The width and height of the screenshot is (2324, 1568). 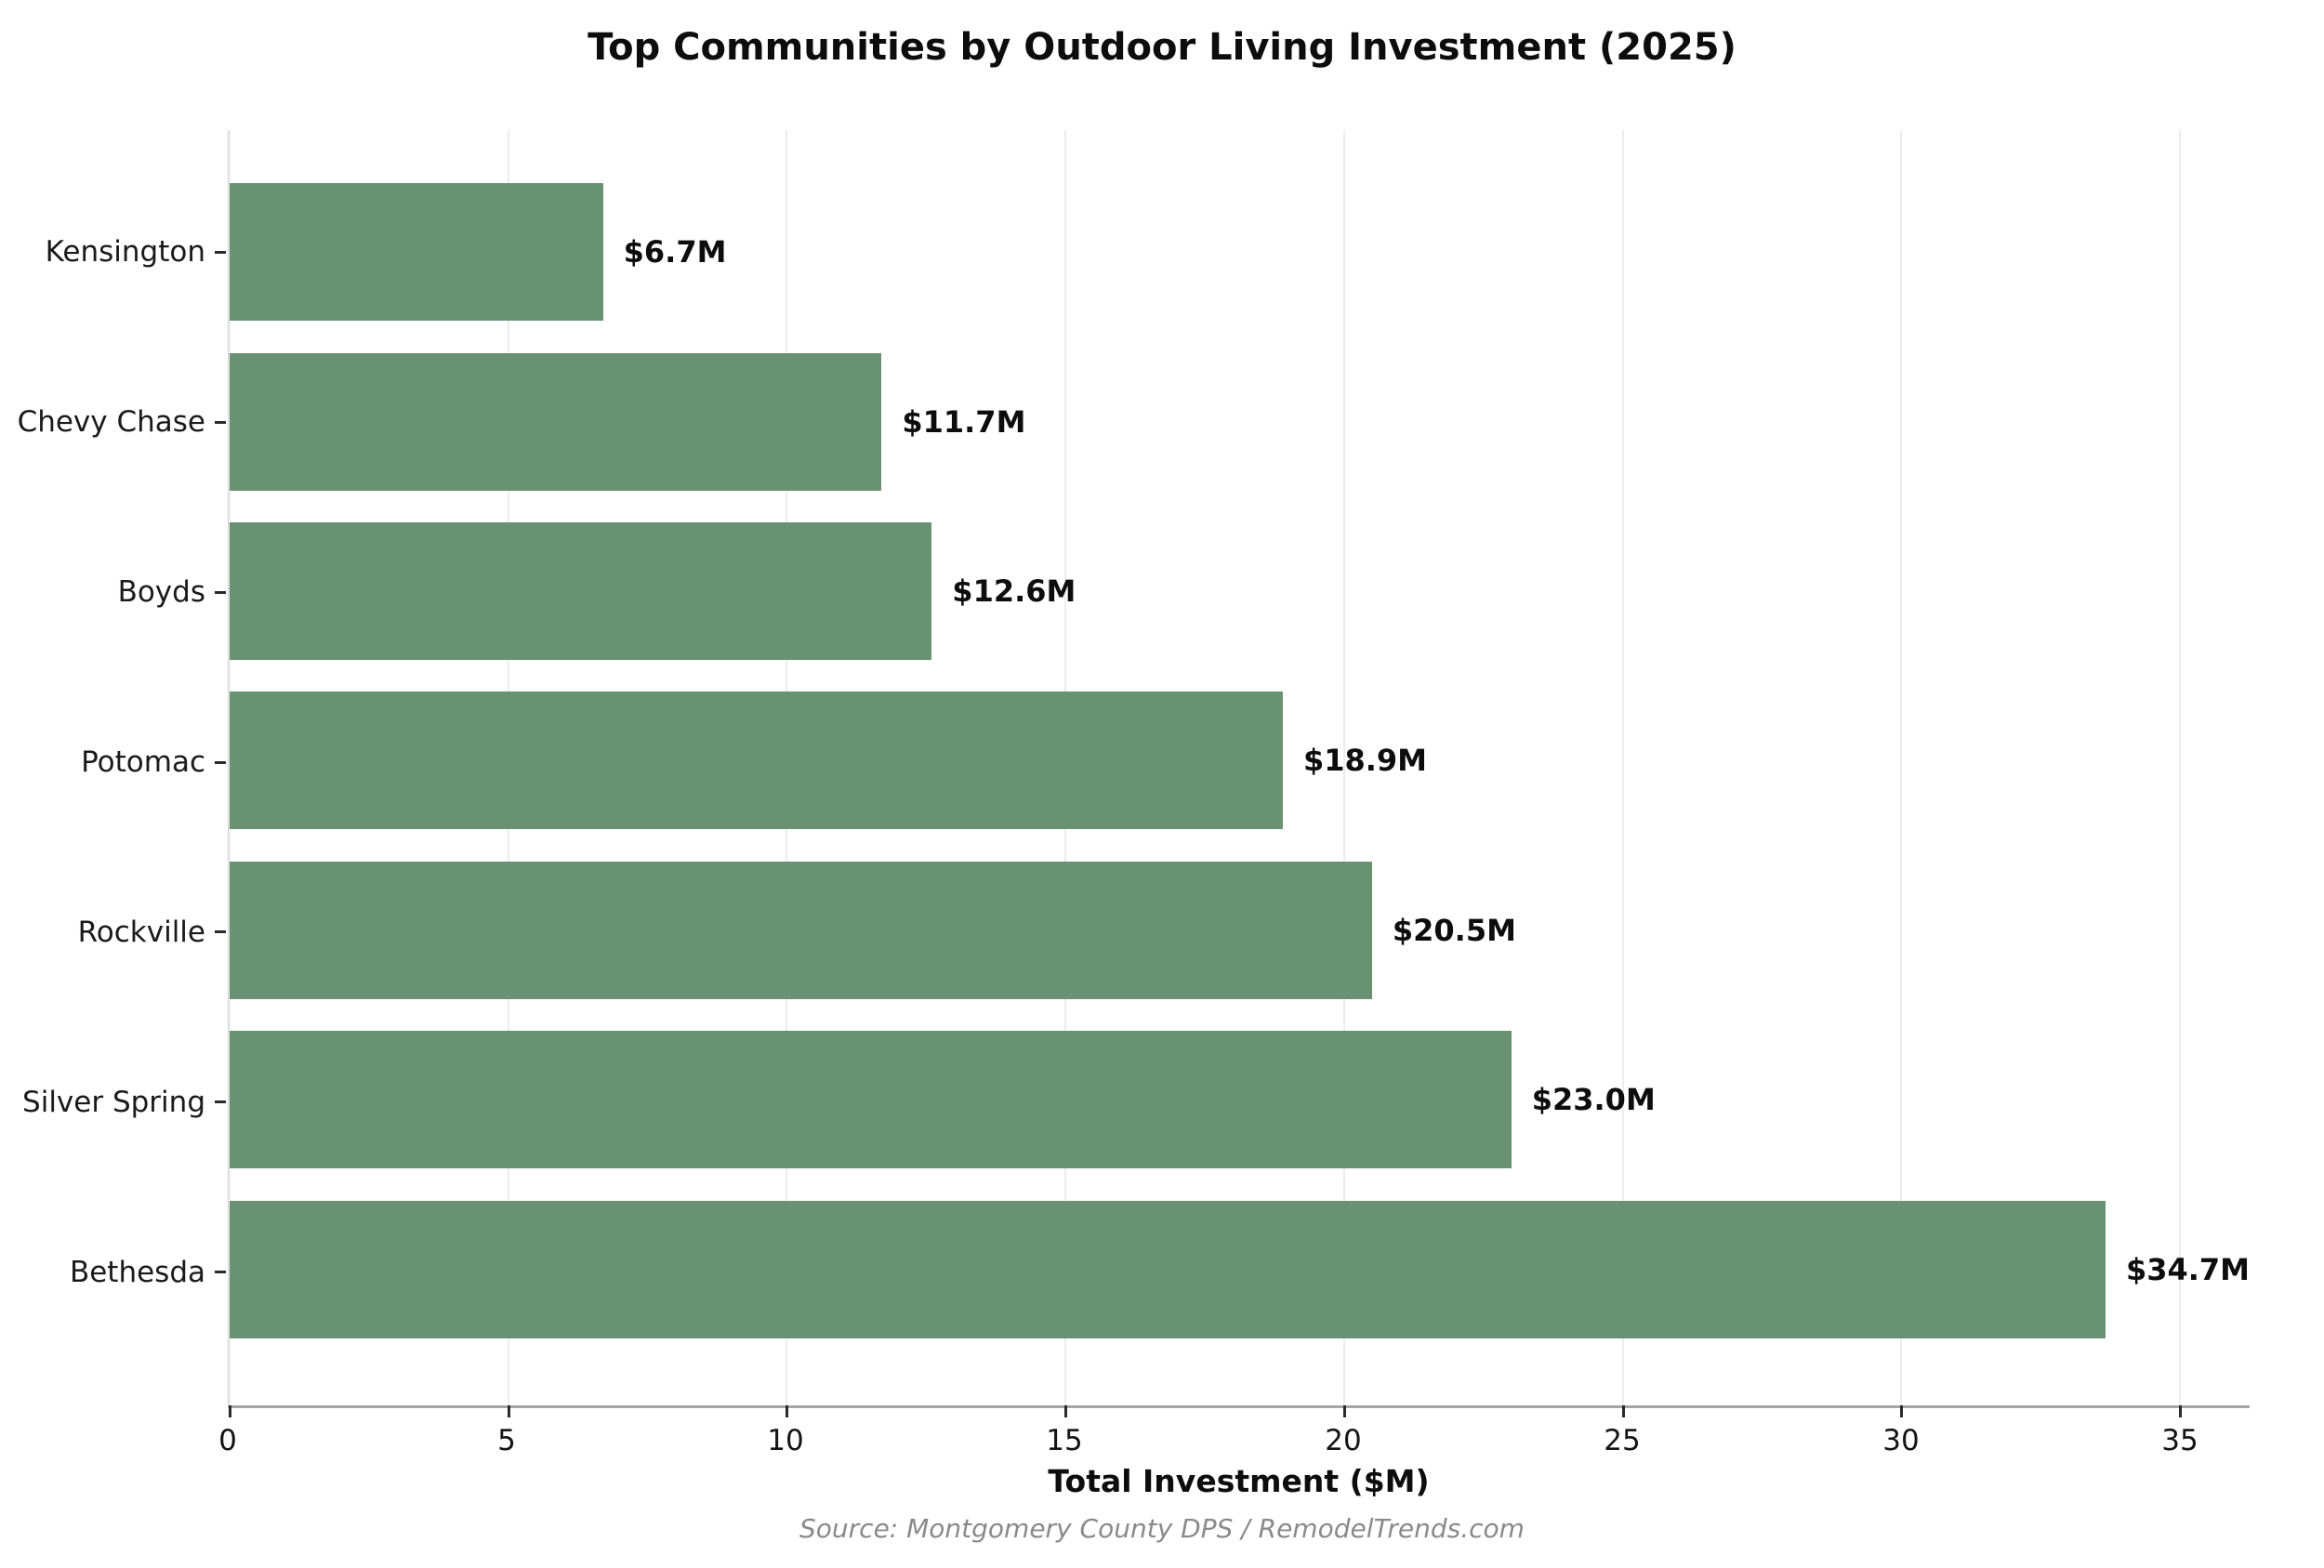 I want to click on bar-value-label: $6.7M, so click(x=675, y=252).